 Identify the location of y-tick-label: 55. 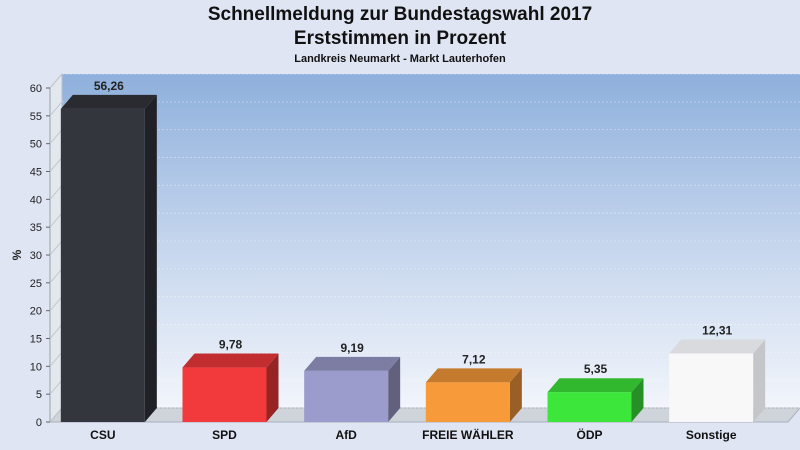
(36, 117).